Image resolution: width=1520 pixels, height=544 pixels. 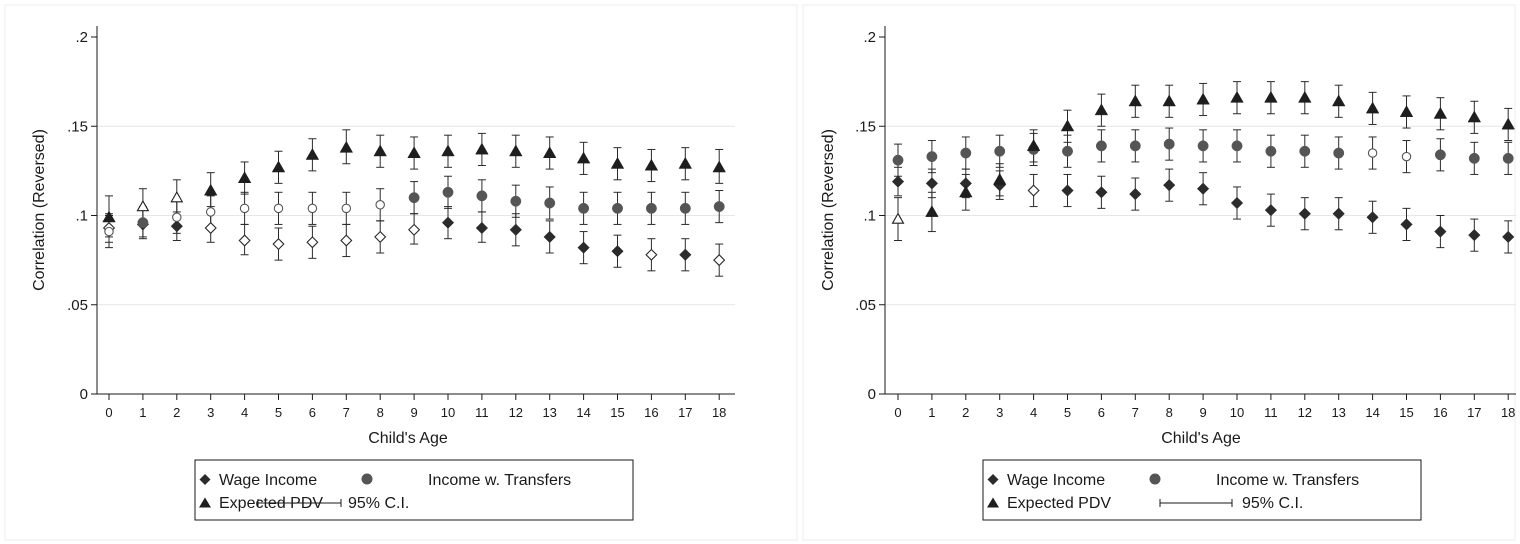 What do you see at coordinates (549, 412) in the screenshot?
I see `x-tick-label: 13` at bounding box center [549, 412].